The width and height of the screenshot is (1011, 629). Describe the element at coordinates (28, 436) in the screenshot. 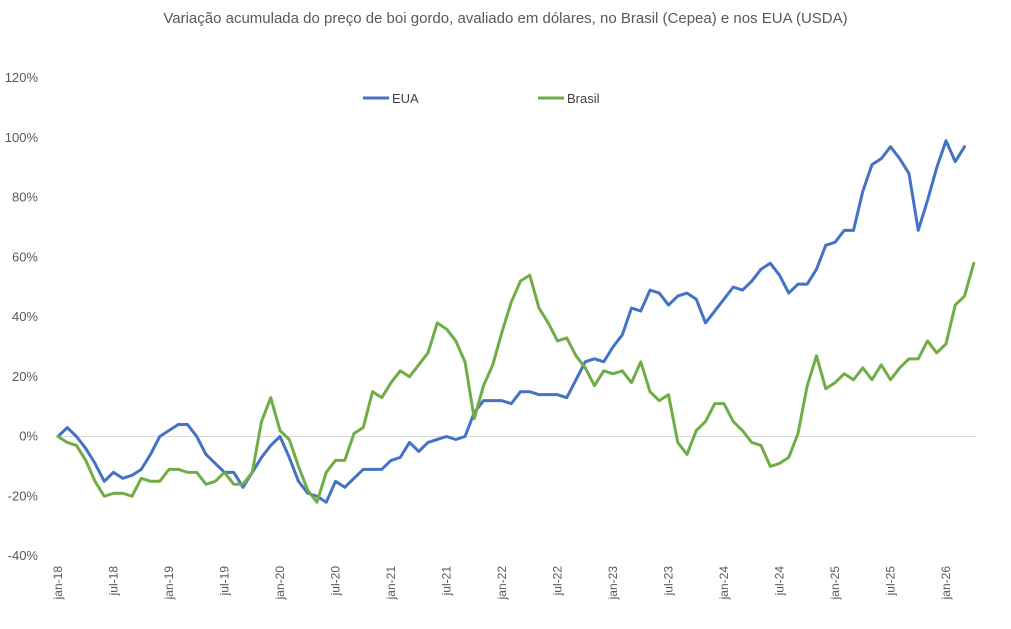

I see `y-tick-label: 0%` at that location.